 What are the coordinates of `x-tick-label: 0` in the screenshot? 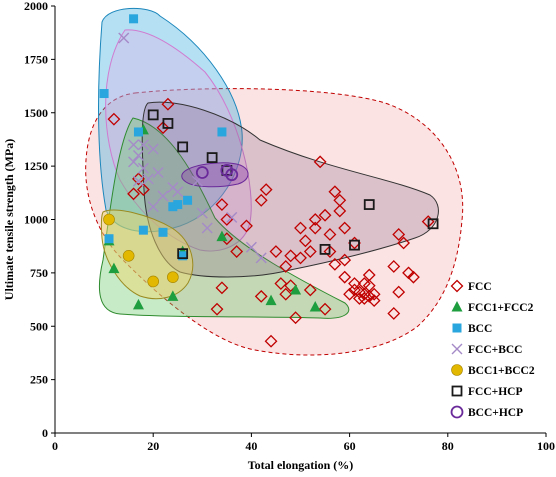 It's located at (55, 446).